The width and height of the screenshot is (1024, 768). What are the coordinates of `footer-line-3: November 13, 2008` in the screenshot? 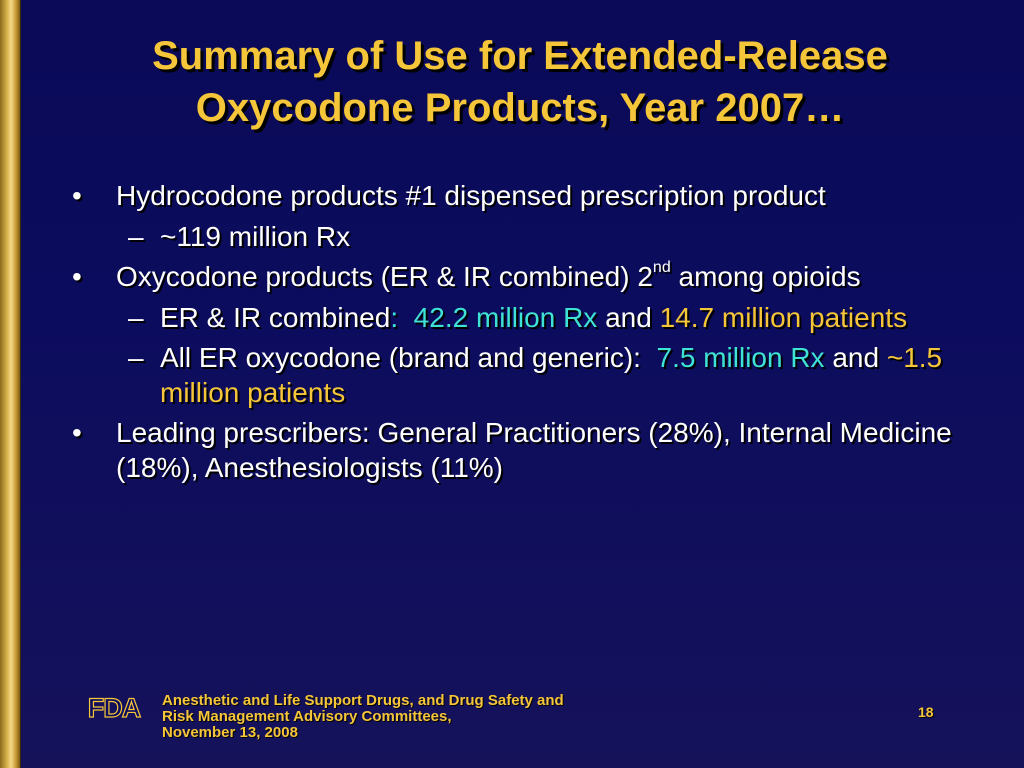 It's located at (230, 732).